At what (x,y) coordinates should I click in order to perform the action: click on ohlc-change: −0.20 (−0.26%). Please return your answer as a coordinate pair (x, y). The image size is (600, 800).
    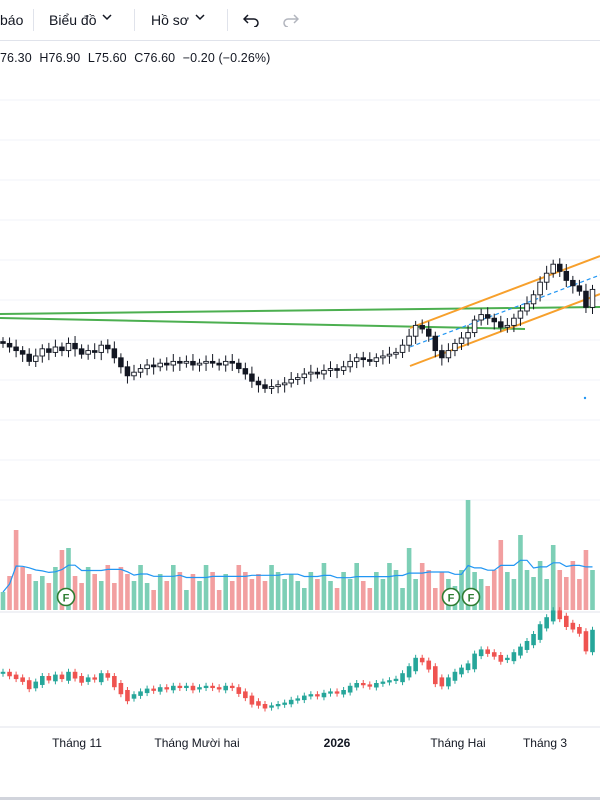
    Looking at the image, I should click on (226, 58).